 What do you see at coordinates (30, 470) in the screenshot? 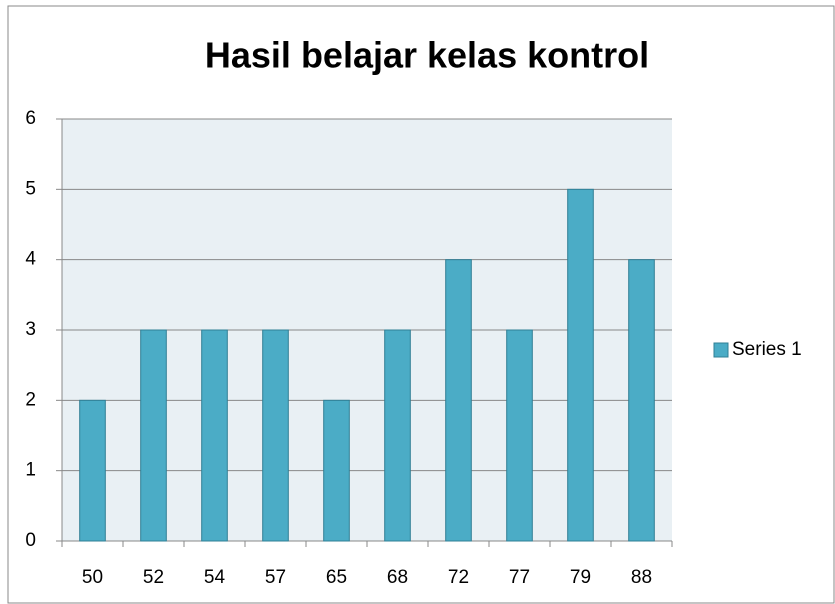
I see `y-tick-label: 1` at bounding box center [30, 470].